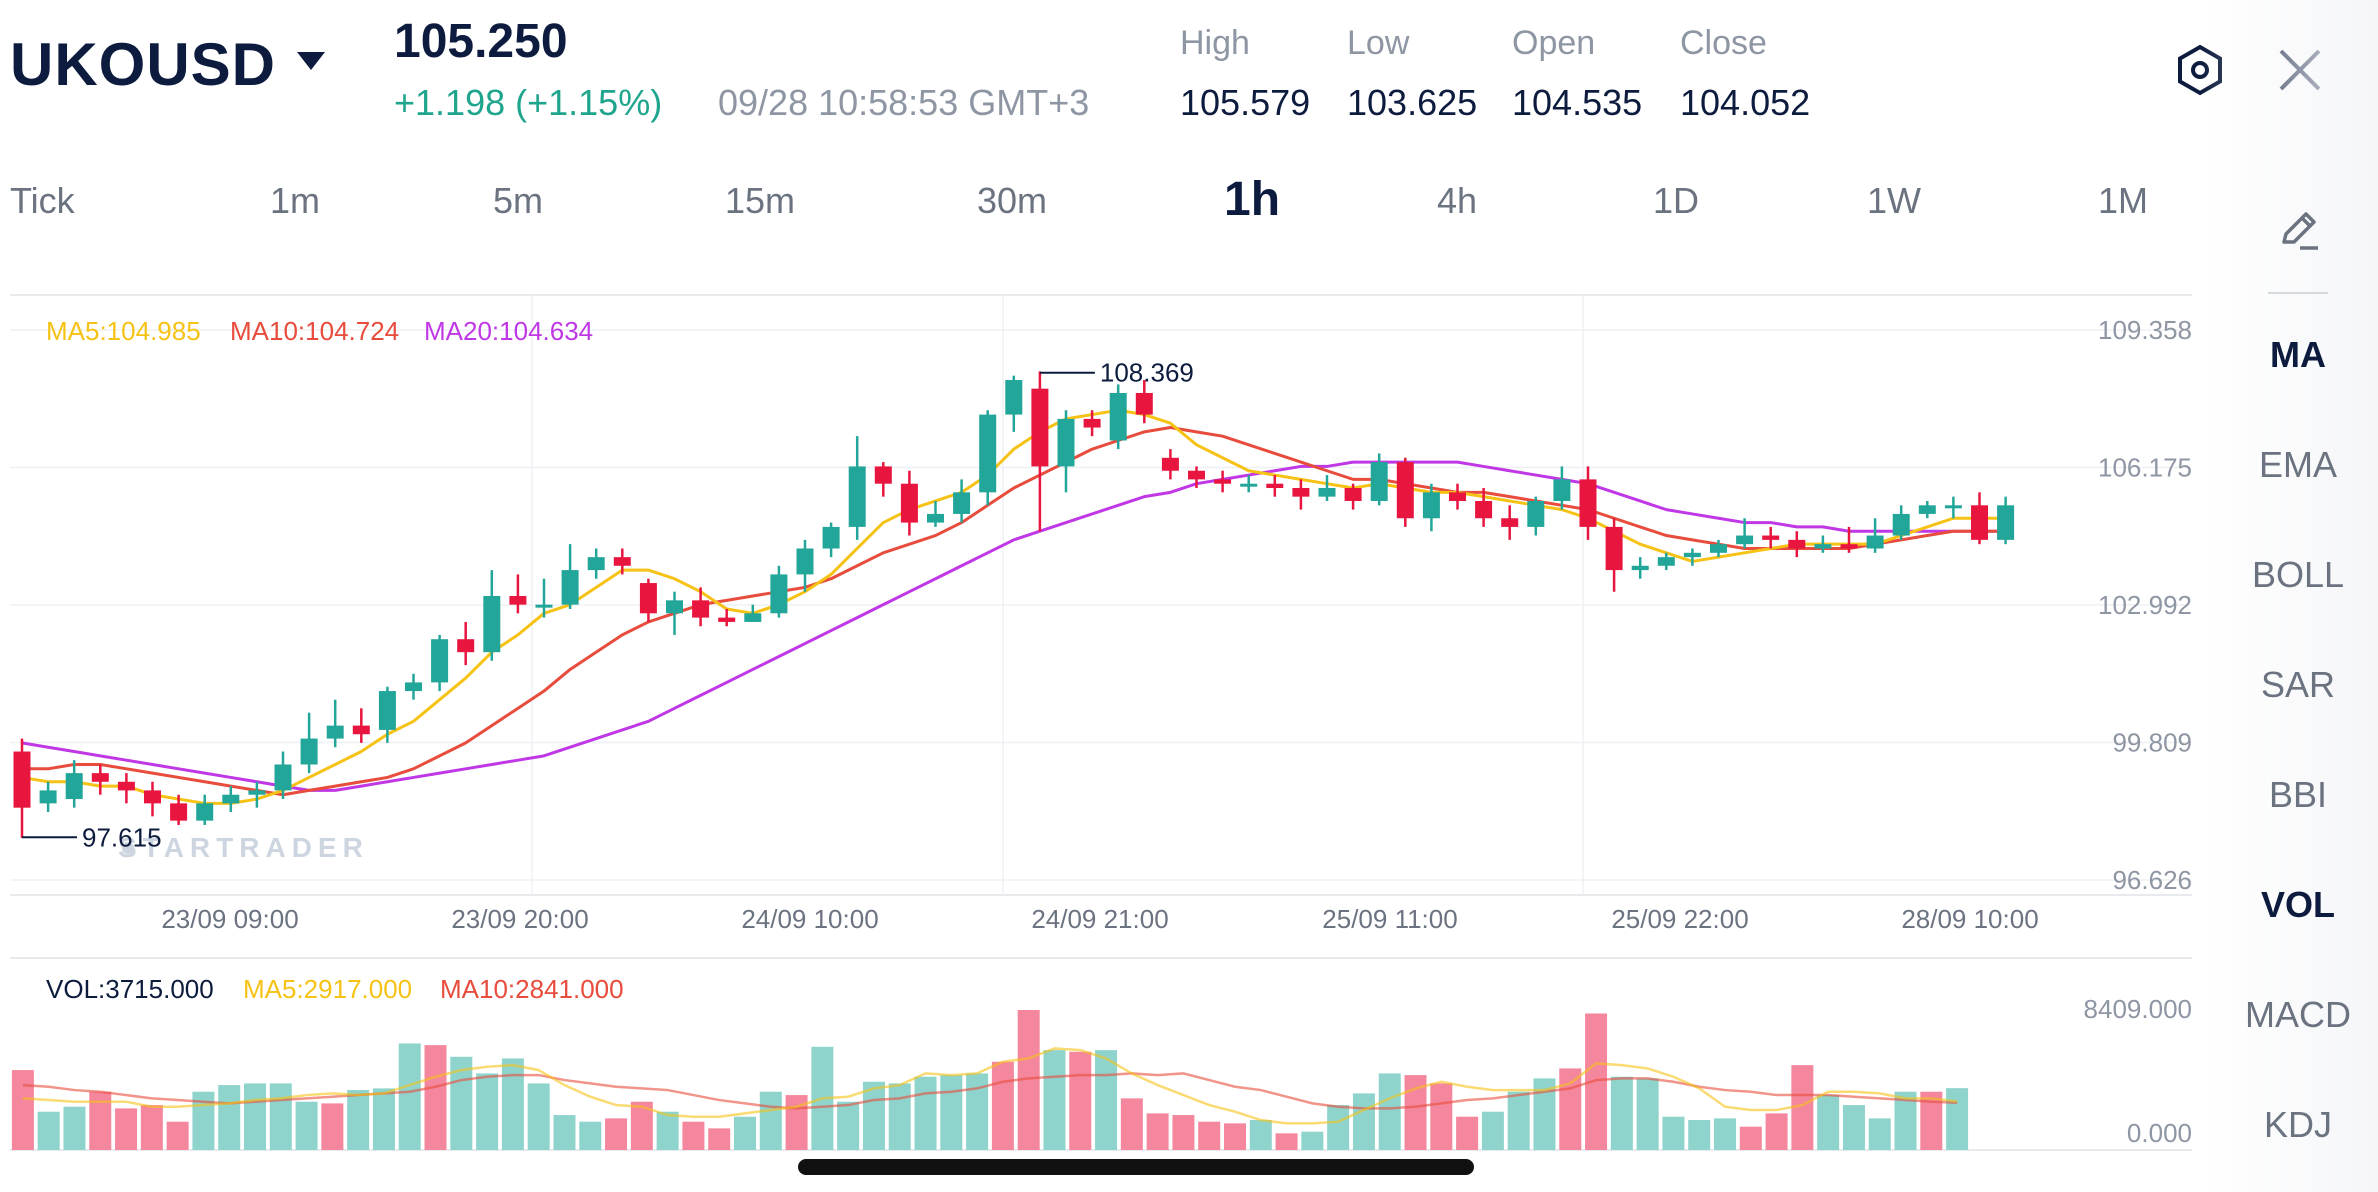 Image resolution: width=2378 pixels, height=1192 pixels. What do you see at coordinates (314, 331) in the screenshot?
I see `ma-legend-ma10: MA10:104.724` at bounding box center [314, 331].